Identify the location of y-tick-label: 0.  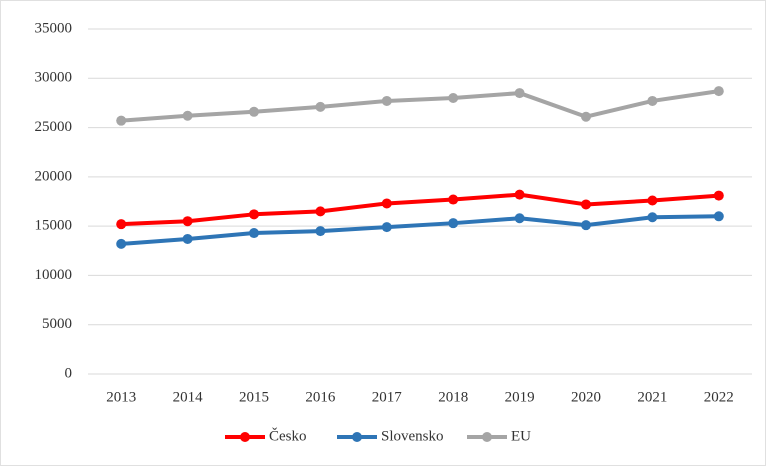
(69, 373).